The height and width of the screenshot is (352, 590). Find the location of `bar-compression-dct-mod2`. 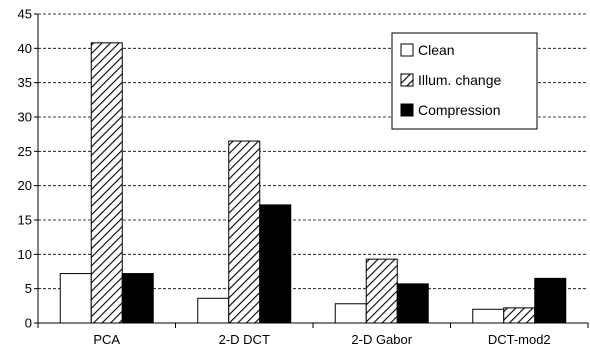

bar-compression-dct-mod2 is located at coordinates (550, 300).